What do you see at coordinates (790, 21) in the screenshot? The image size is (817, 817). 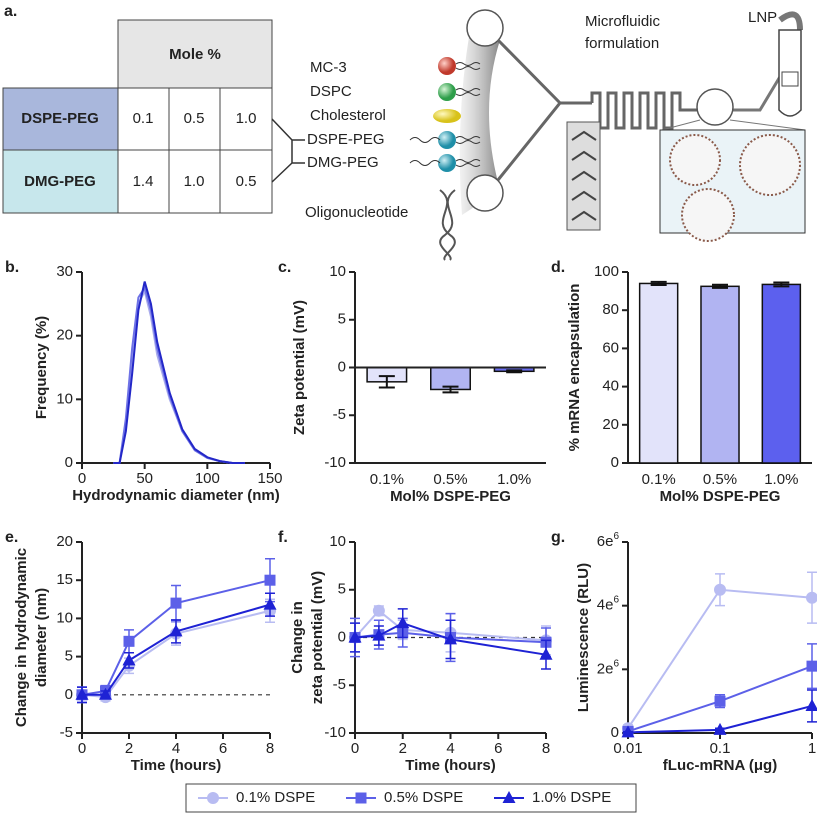 I see `arrow` at bounding box center [790, 21].